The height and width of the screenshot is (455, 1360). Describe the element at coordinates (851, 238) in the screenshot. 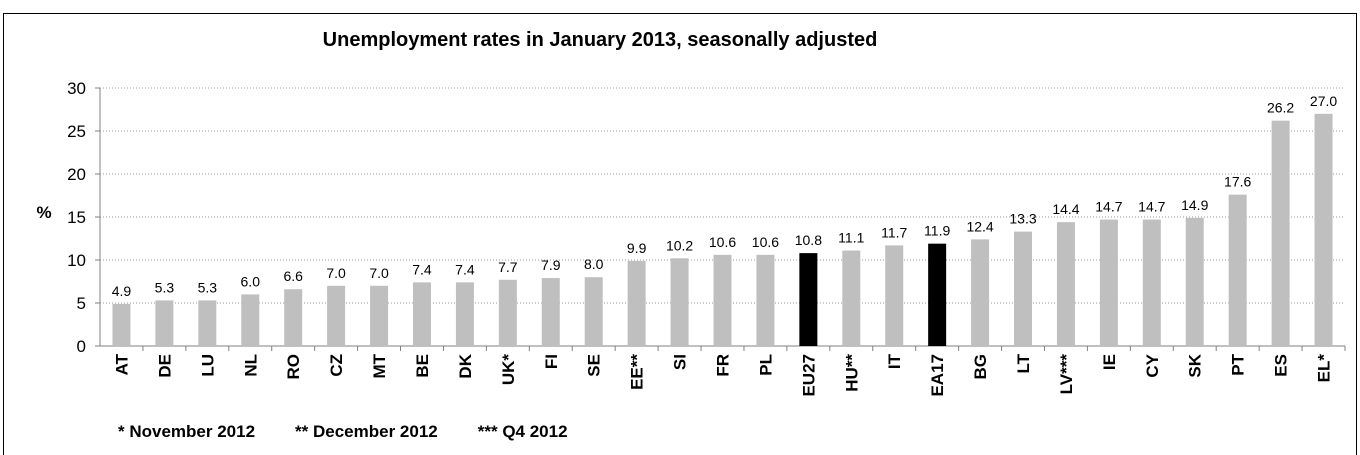

I see `value-label: 11.1` at that location.